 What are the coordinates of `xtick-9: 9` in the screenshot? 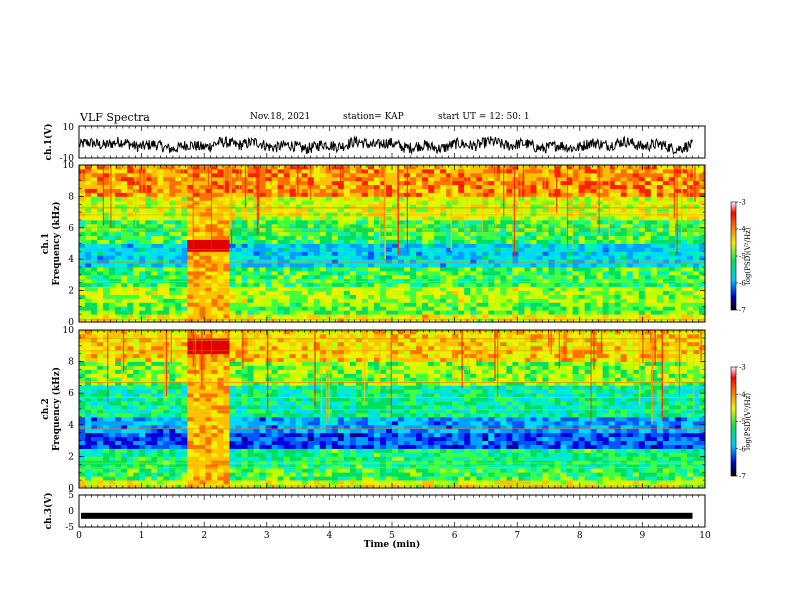 It's located at (643, 536).